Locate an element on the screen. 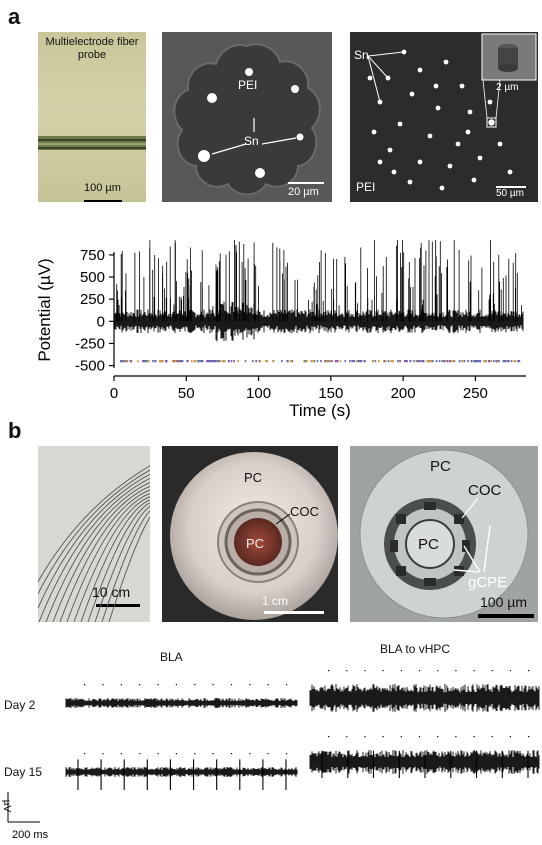  x-tick-label: 50 is located at coordinates (186, 393).